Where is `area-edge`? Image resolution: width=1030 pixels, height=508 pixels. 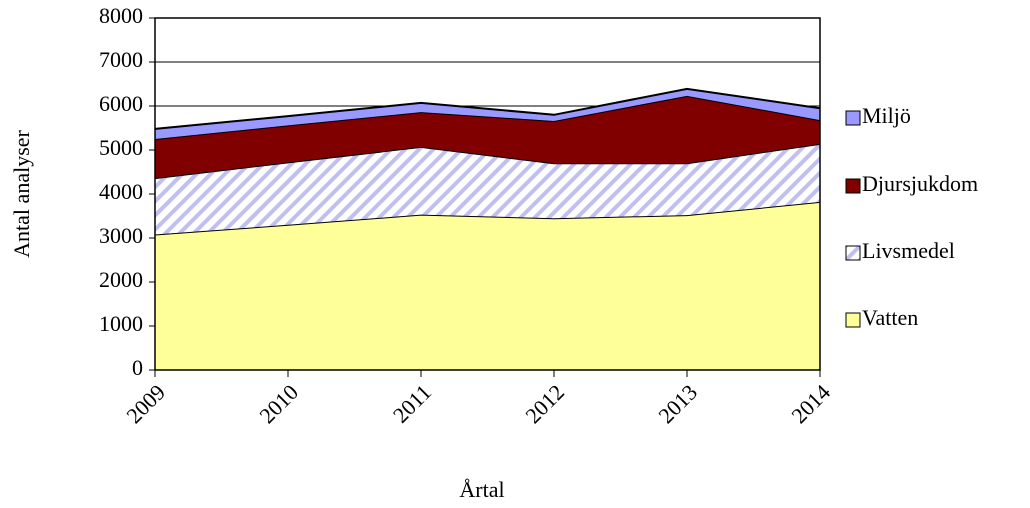
area-edge is located at coordinates (487, 108).